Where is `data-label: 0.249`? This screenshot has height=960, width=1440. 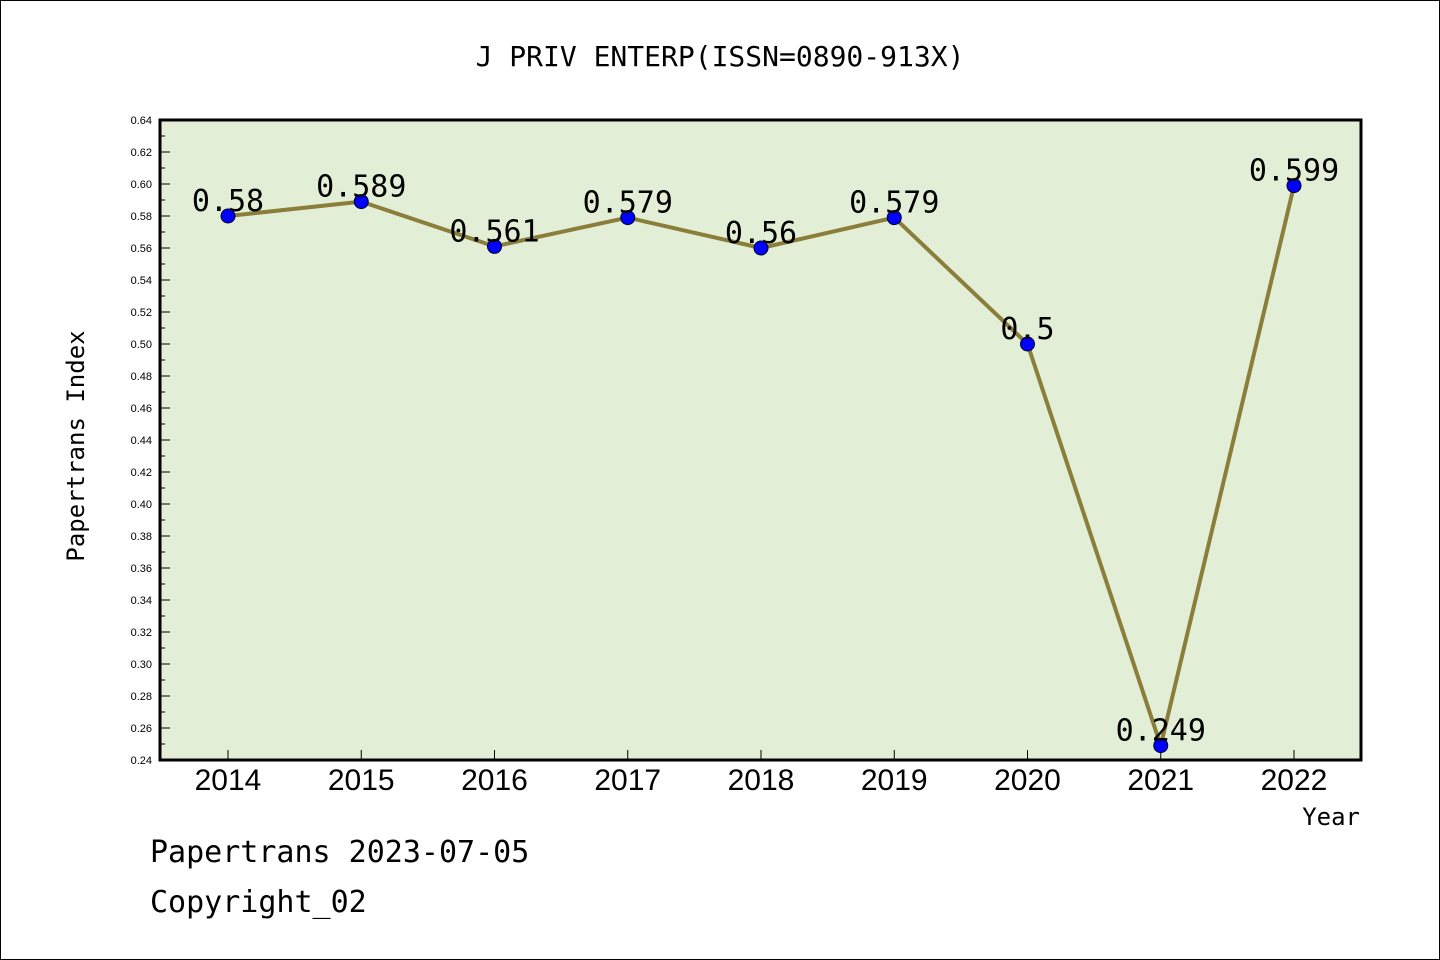 data-label: 0.249 is located at coordinates (1161, 731).